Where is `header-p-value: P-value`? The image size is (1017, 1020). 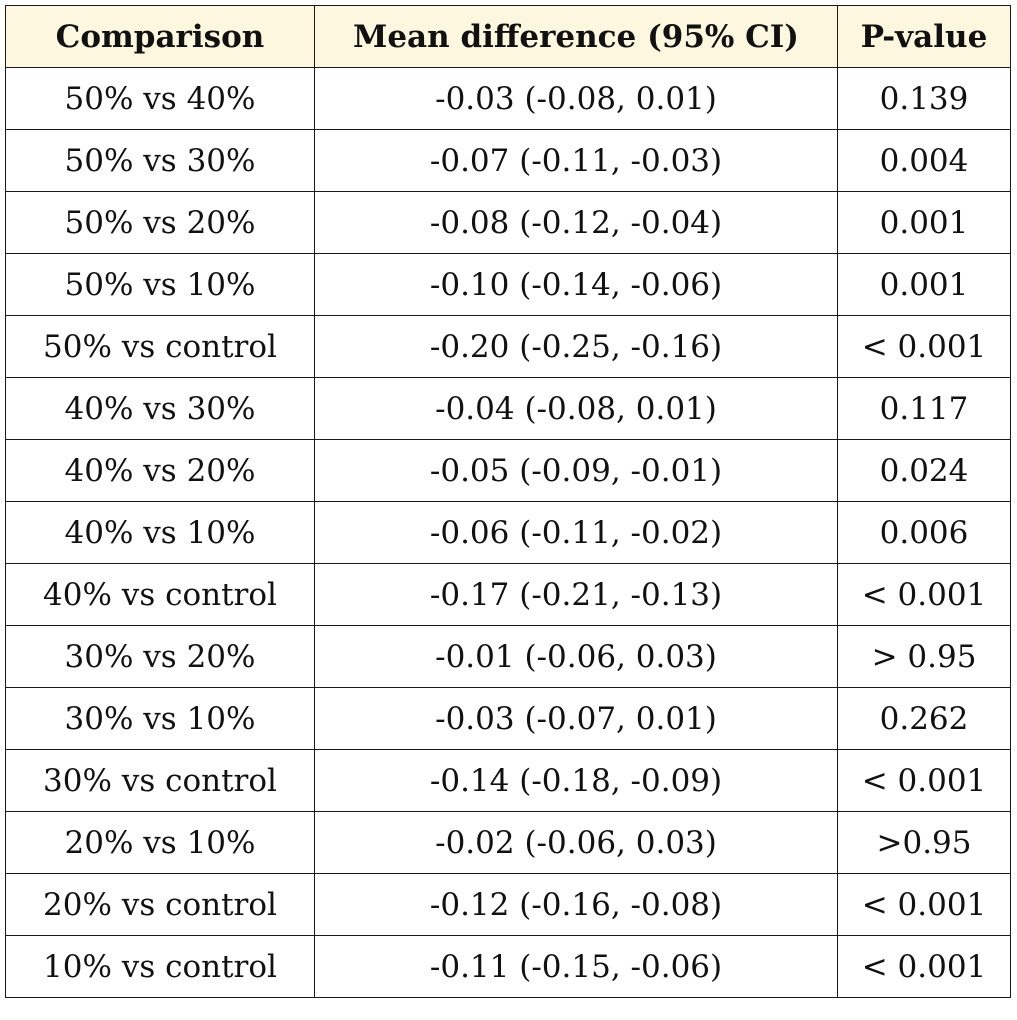 header-p-value: P-value is located at coordinates (924, 36).